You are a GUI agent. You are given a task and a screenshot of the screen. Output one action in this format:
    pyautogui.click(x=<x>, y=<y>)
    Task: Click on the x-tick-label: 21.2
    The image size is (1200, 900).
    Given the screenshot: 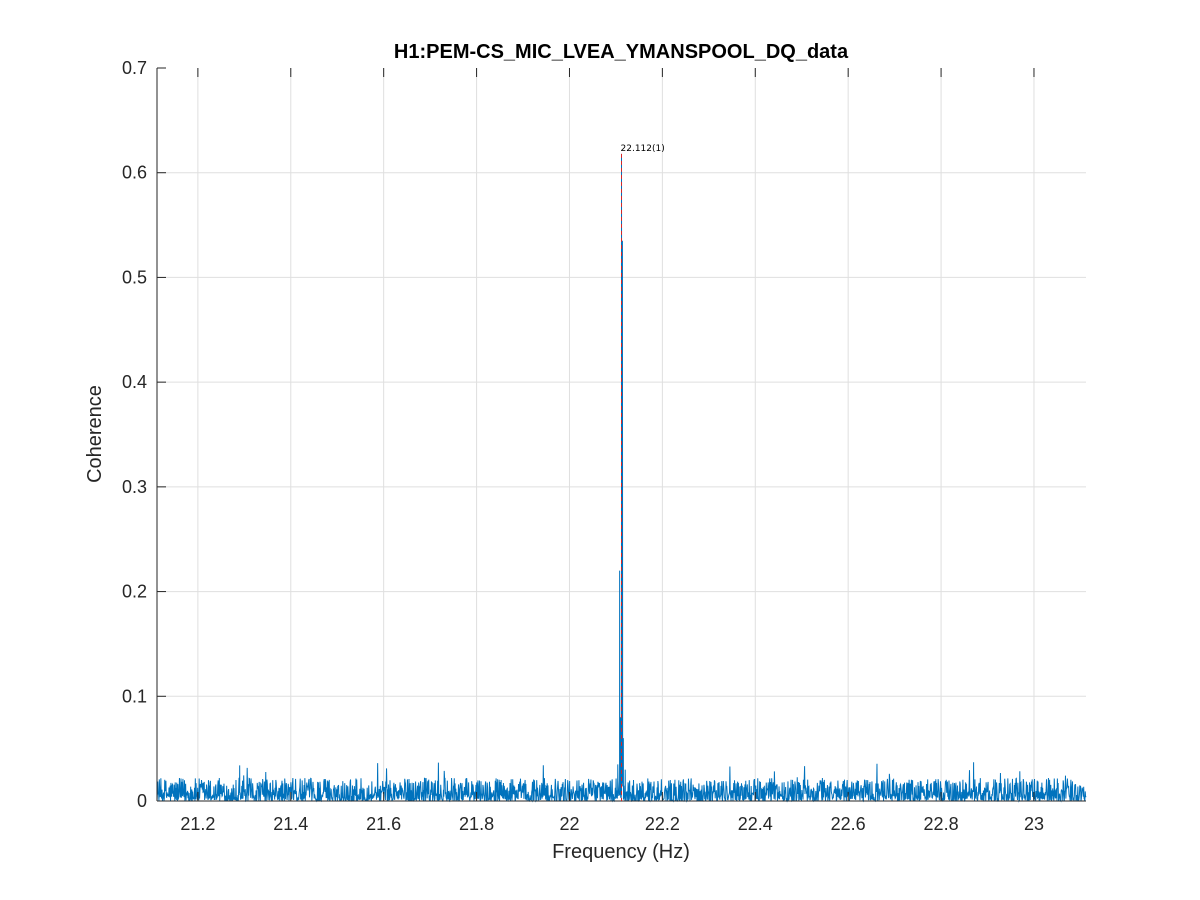 What is the action you would take?
    pyautogui.click(x=197, y=824)
    